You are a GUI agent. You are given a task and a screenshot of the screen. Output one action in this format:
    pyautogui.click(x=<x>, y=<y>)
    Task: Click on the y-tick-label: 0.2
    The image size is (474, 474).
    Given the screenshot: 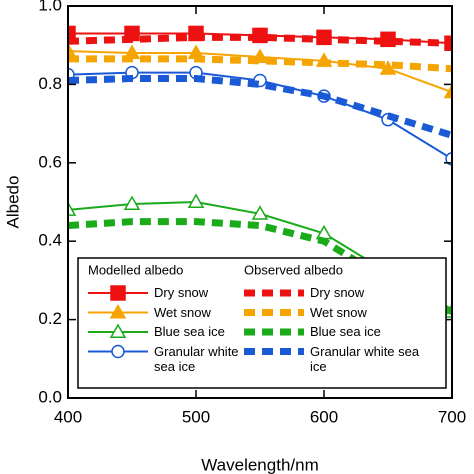 What is the action you would take?
    pyautogui.click(x=50, y=318)
    